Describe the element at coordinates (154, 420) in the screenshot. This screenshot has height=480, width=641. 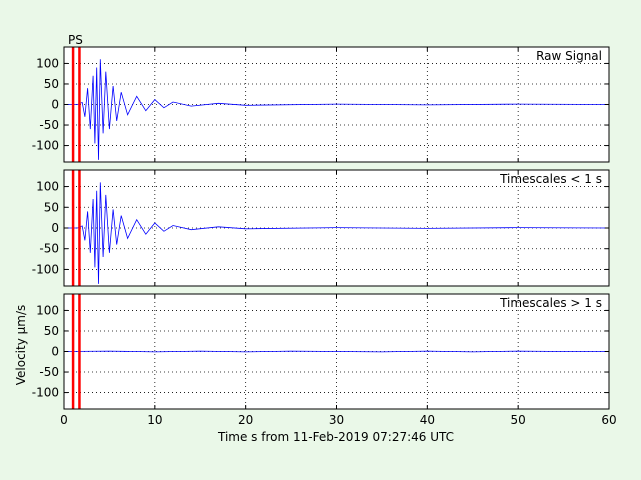
I see `x-tick-label: 10` at that location.